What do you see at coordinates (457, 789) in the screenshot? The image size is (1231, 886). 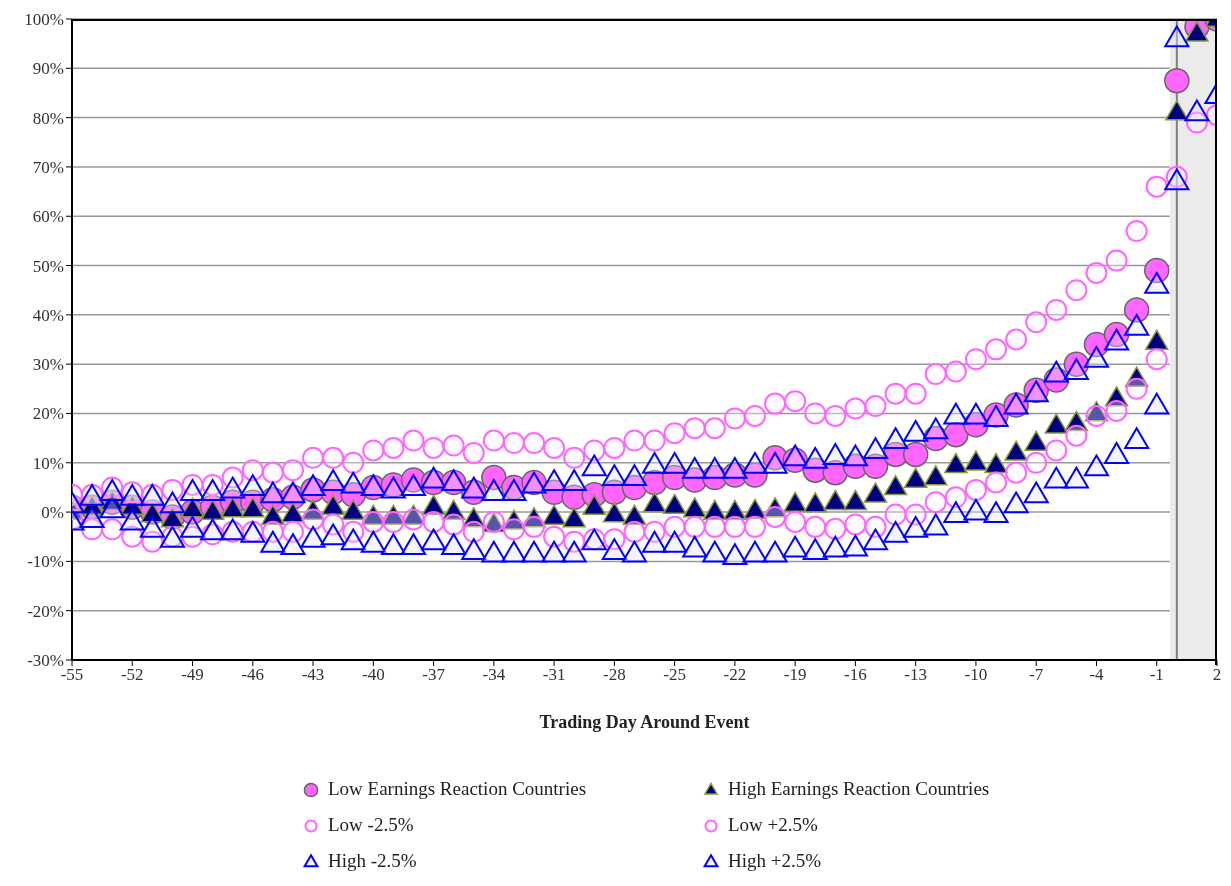 I see `legend-label: Low Earnings Reaction Countries` at bounding box center [457, 789].